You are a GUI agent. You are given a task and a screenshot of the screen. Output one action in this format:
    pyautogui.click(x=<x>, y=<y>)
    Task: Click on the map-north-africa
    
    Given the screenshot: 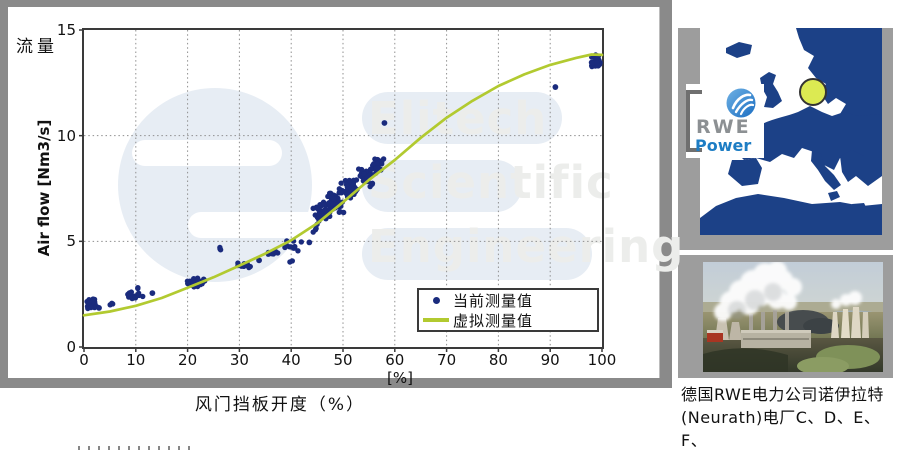 What is the action you would take?
    pyautogui.click(x=791, y=214)
    